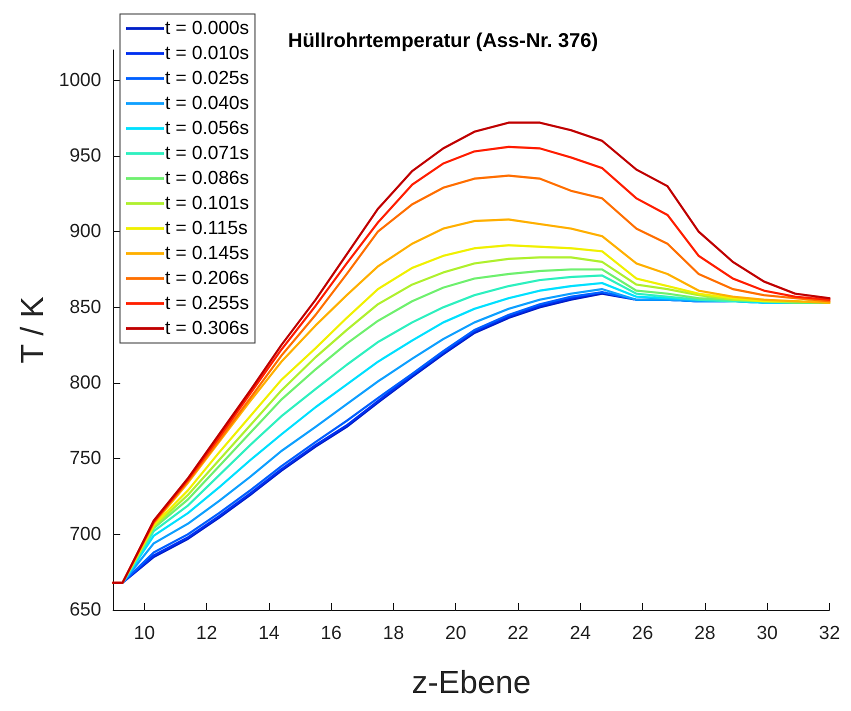  I want to click on y-tick-label: 800, so click(85, 383).